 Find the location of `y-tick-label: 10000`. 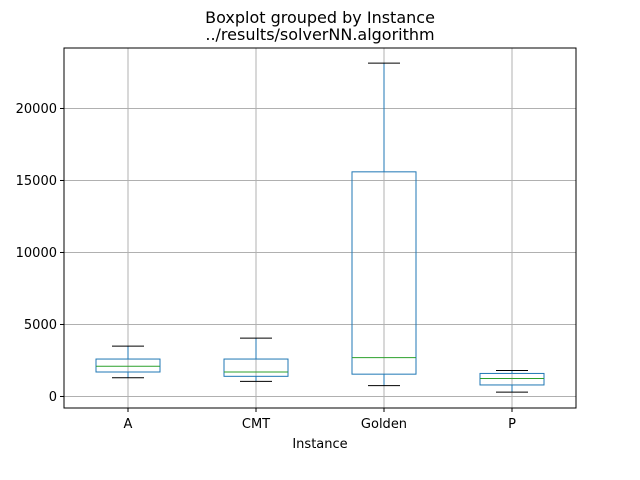

y-tick-label: 10000 is located at coordinates (36, 253).